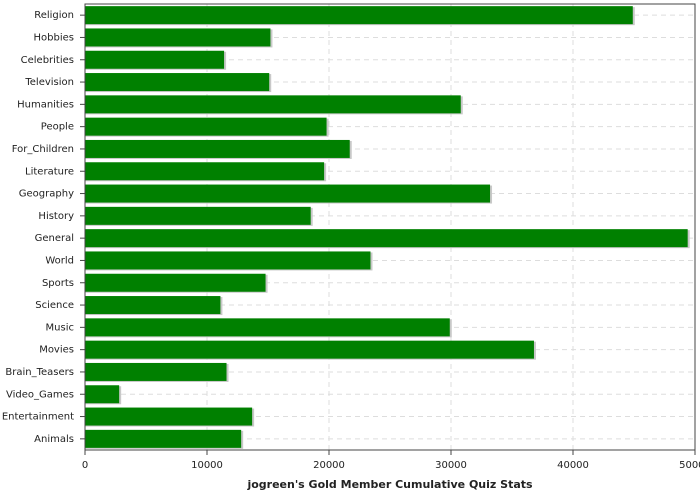 This screenshot has height=500, width=700. Describe the element at coordinates (56, 350) in the screenshot. I see `y-tick-label: Movies` at that location.